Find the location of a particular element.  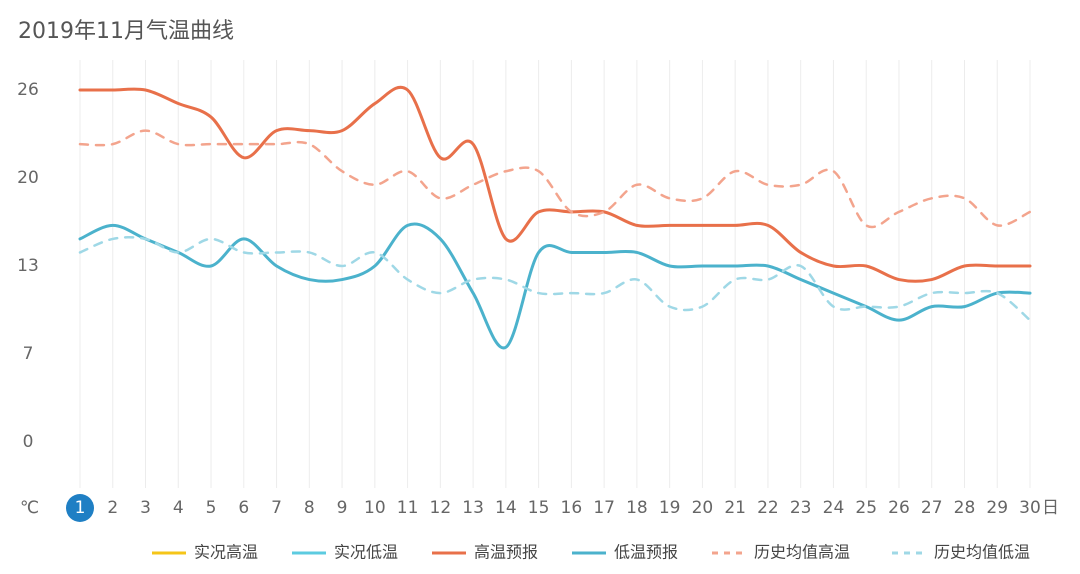

x-tick-label: 9 is located at coordinates (342, 508).